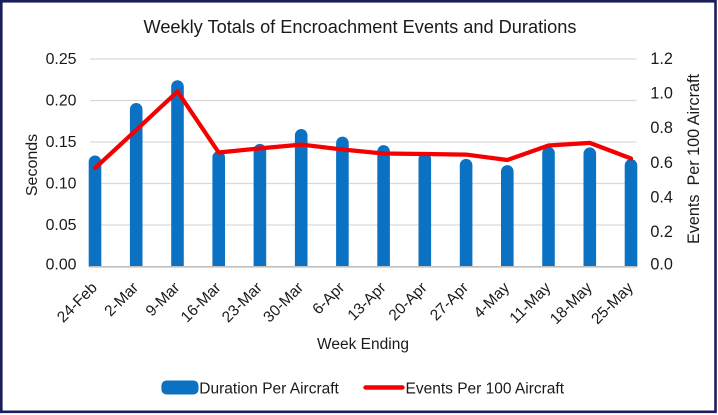 The height and width of the screenshot is (415, 718). I want to click on svg-text: 0.4, so click(661, 197).